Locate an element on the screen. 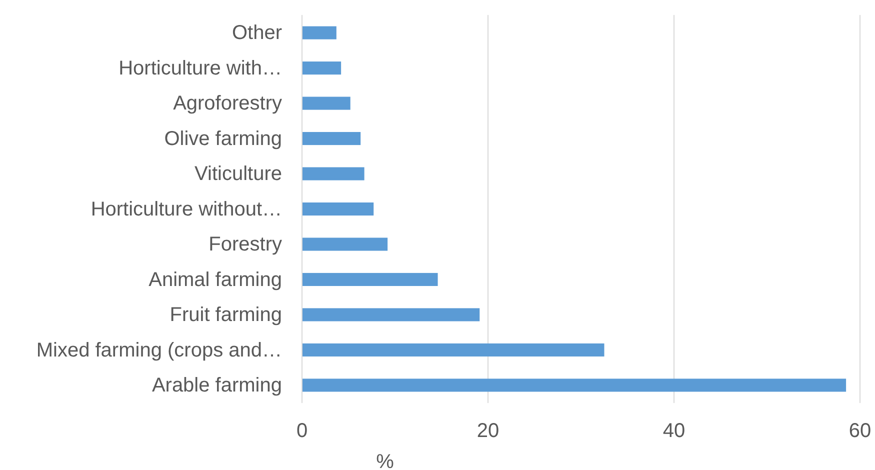 This screenshot has height=470, width=875. x-axis-title: % is located at coordinates (385, 460).